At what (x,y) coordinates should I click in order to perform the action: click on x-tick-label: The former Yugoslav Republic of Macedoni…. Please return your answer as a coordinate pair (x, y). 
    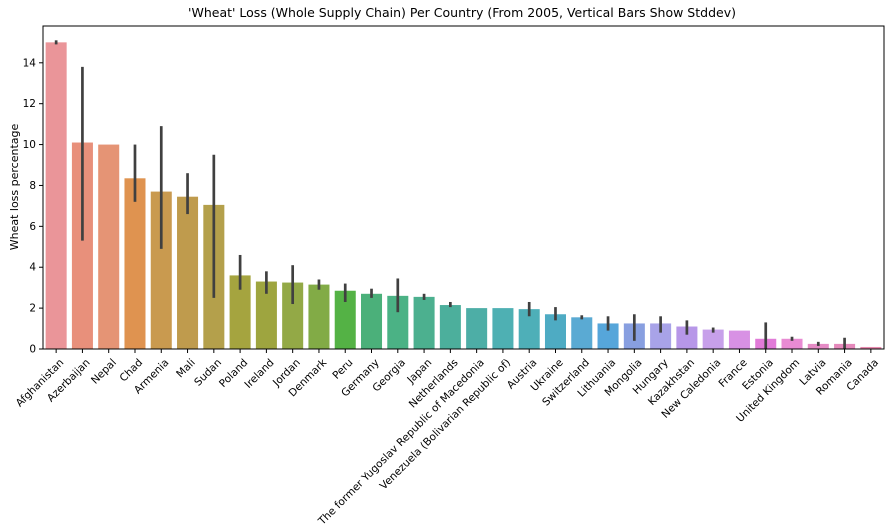
    Looking at the image, I should click on (401, 440).